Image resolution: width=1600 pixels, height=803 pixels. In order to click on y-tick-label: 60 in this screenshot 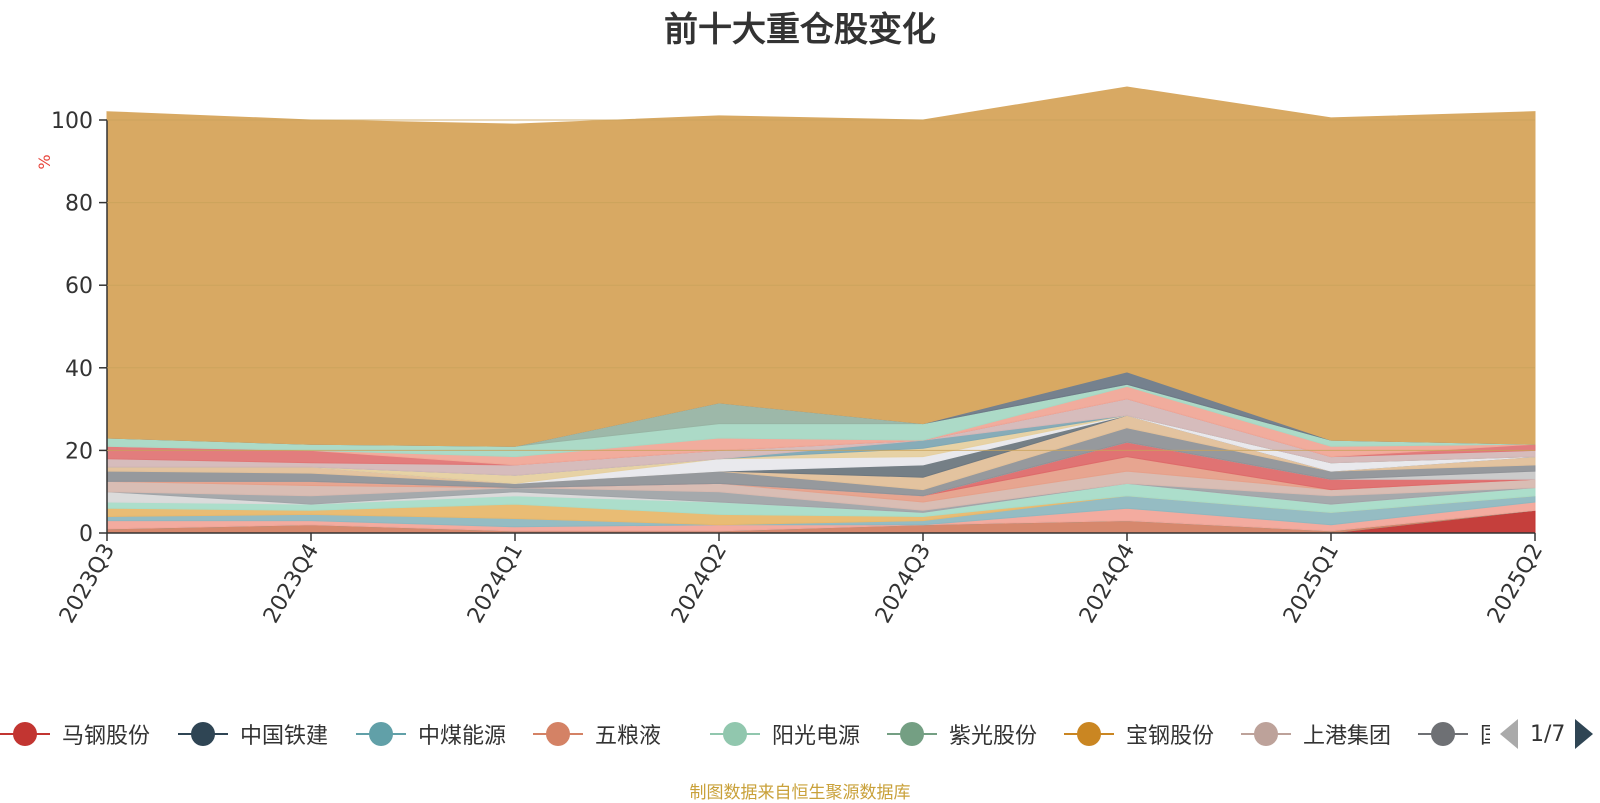, I will do `click(79, 286)`.